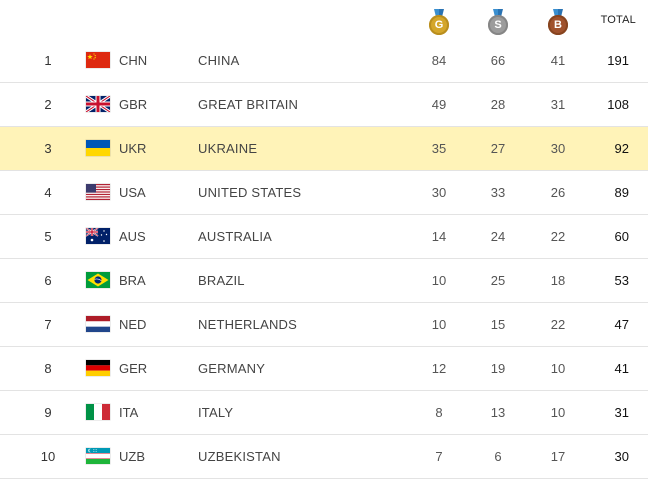  Describe the element at coordinates (98, 456) in the screenshot. I see `uzbekistan-flag-icon` at that location.